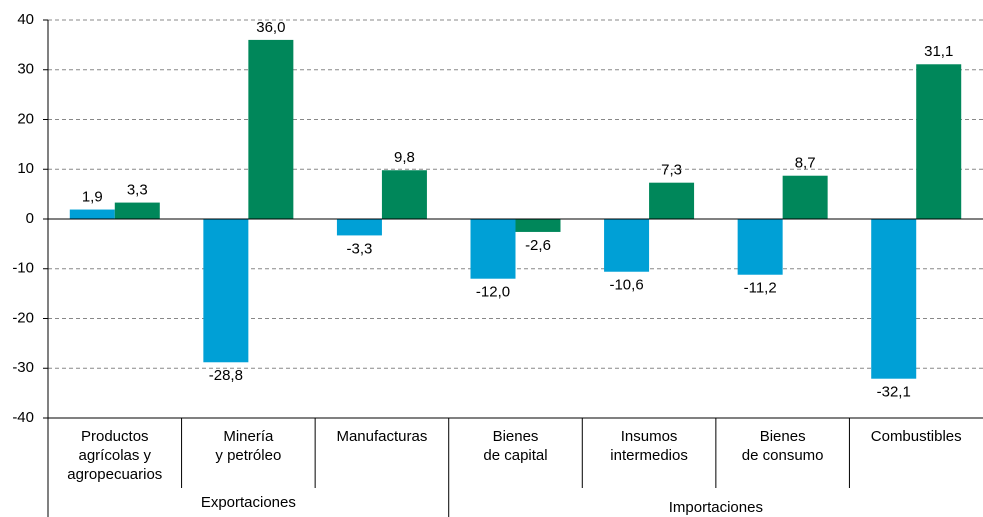  What do you see at coordinates (137, 190) in the screenshot?
I see `data-label: 3,3` at bounding box center [137, 190].